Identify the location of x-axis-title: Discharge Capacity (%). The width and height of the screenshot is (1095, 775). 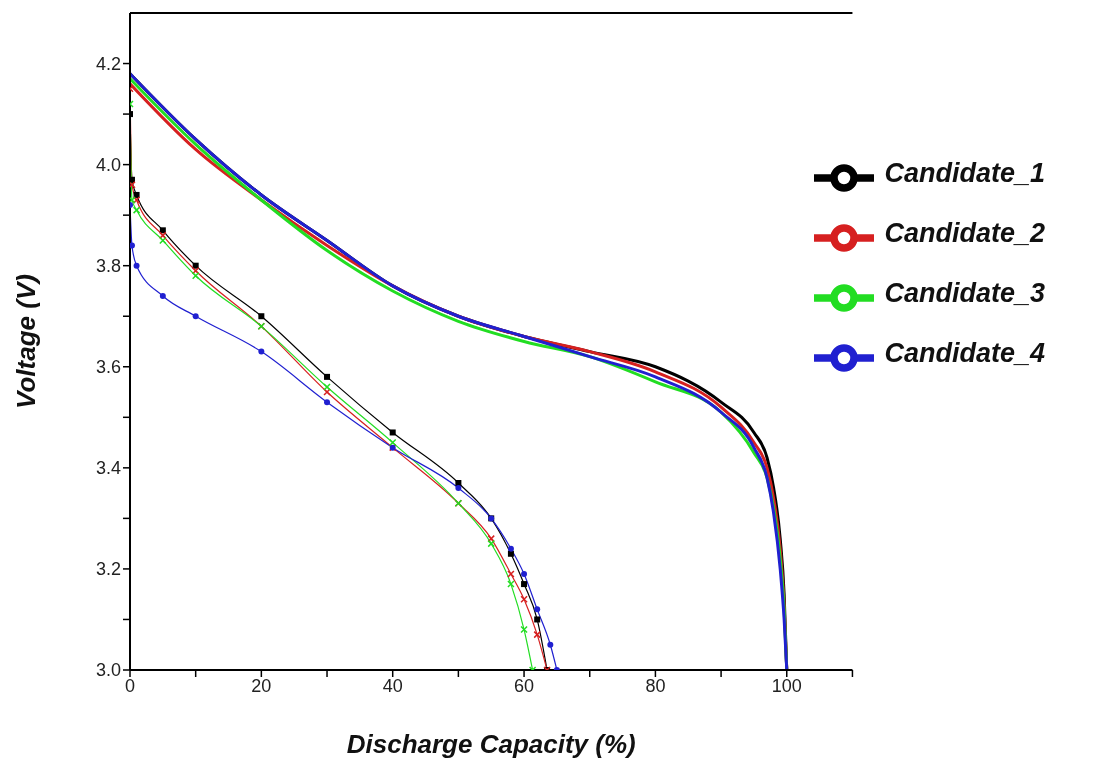
(491, 744).